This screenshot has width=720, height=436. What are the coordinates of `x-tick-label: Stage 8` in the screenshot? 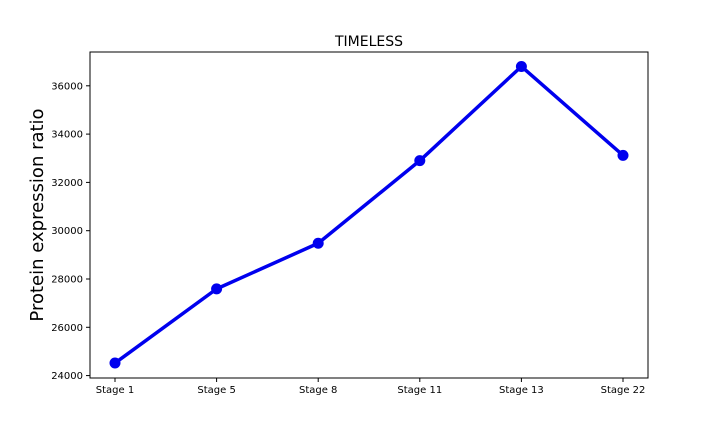 It's located at (318, 390).